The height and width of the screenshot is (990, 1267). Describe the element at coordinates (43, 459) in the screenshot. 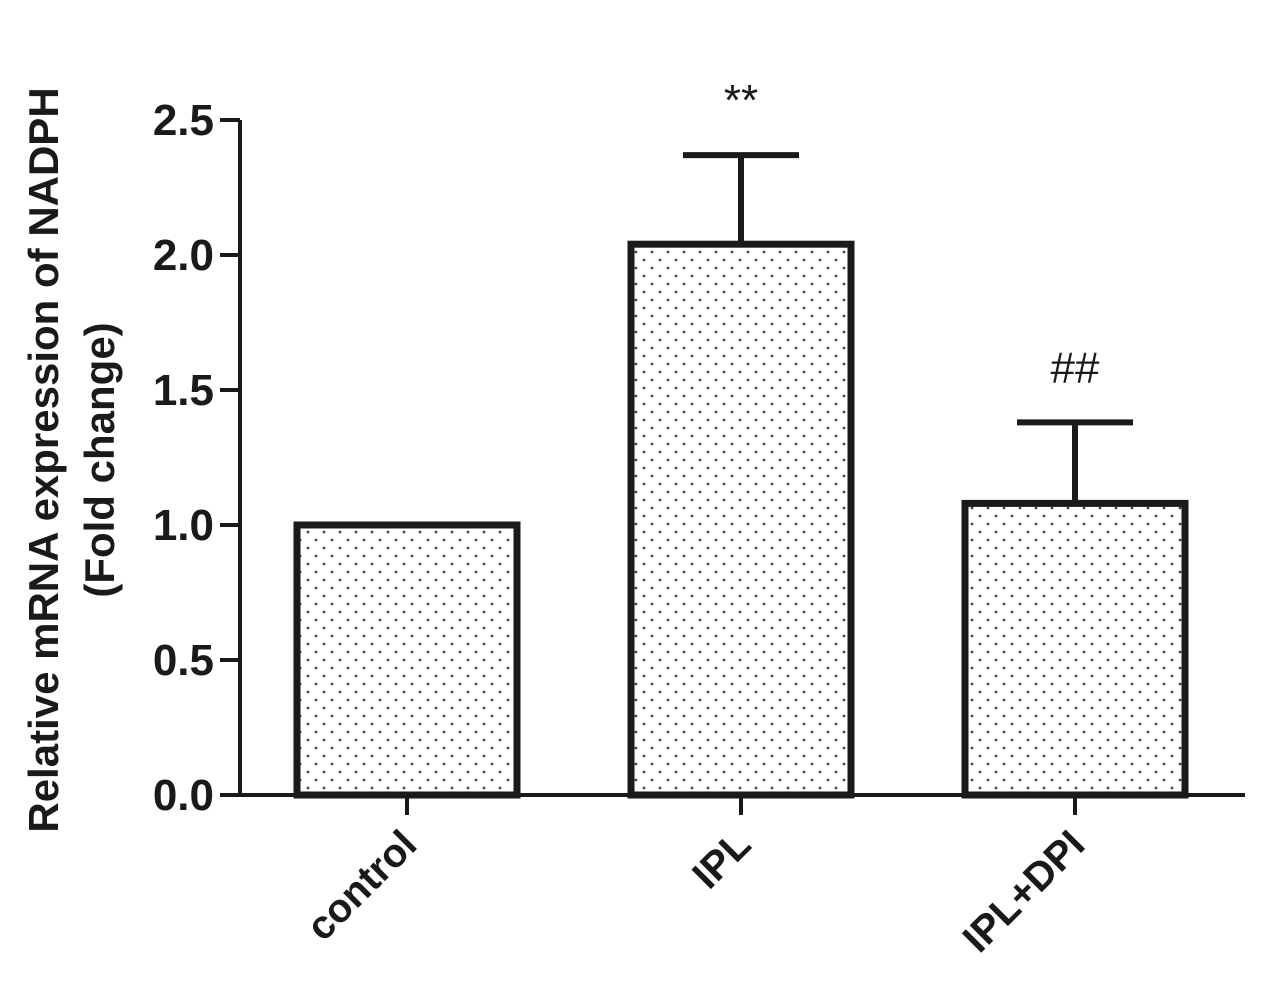

I see `y-axis-label-line1: Relative mRNA expression of NADPH` at that location.